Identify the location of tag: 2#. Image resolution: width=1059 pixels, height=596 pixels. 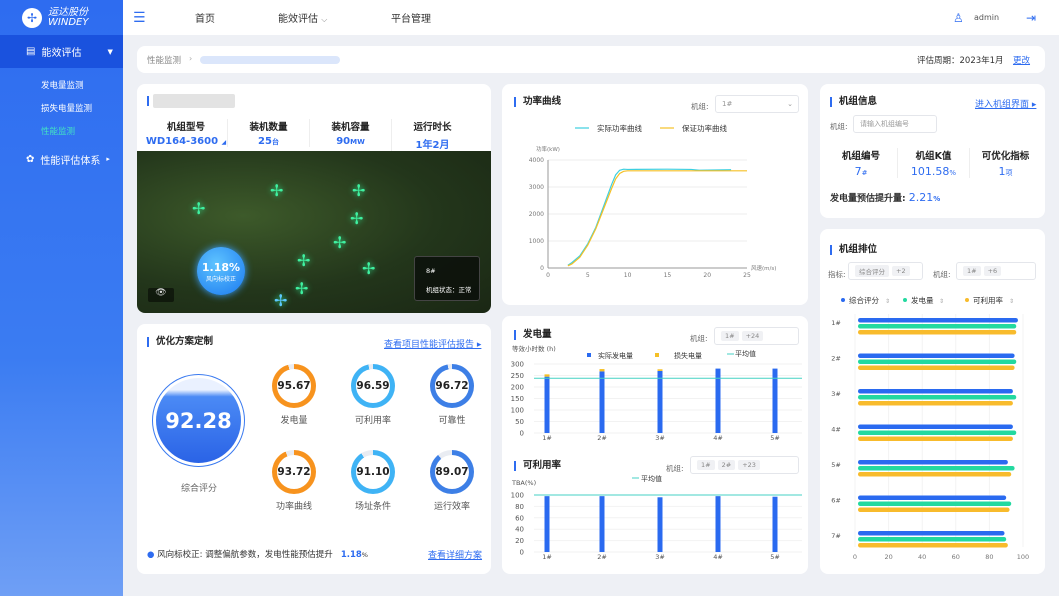
(726, 465).